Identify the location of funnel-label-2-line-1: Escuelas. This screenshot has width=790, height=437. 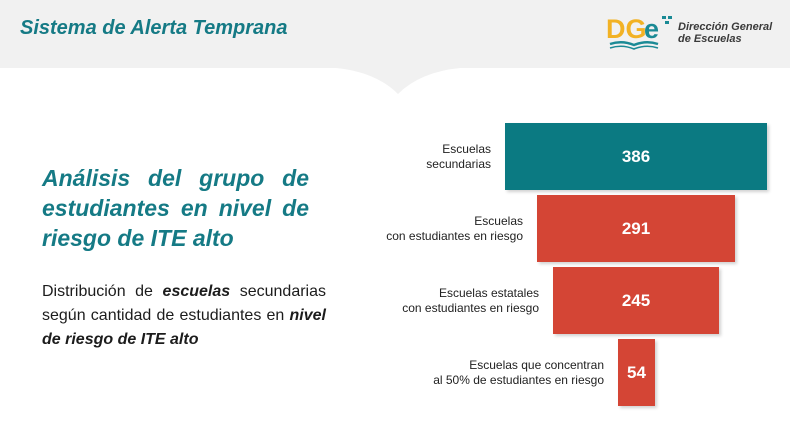
(498, 220).